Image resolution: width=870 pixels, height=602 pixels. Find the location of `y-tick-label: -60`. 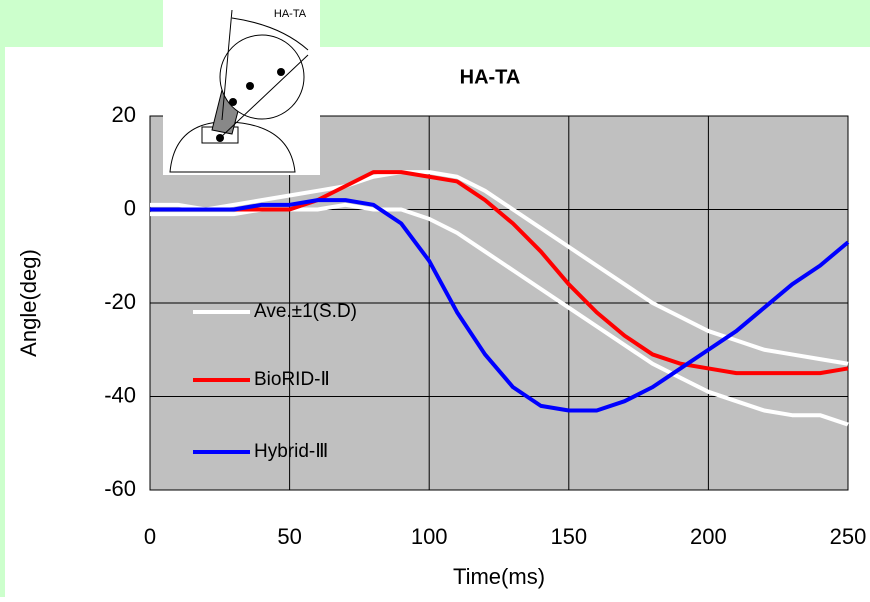

y-tick-label: -60 is located at coordinates (120, 488).